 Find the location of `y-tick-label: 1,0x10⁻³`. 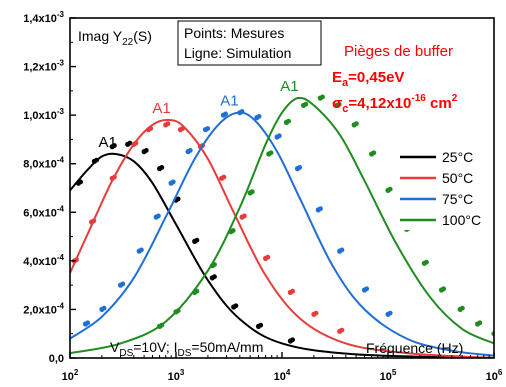

y-tick-label: 1,0x10⁻³ is located at coordinates (43, 114).